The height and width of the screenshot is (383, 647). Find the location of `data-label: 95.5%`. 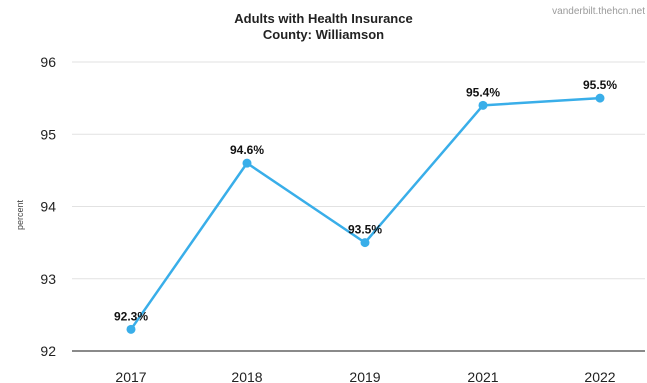

data-label: 95.5% is located at coordinates (600, 85).